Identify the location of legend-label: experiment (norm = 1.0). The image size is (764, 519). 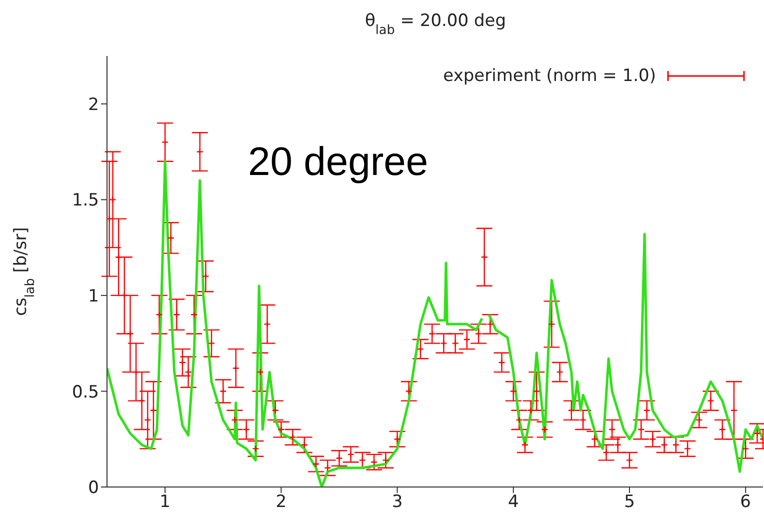
(549, 76).